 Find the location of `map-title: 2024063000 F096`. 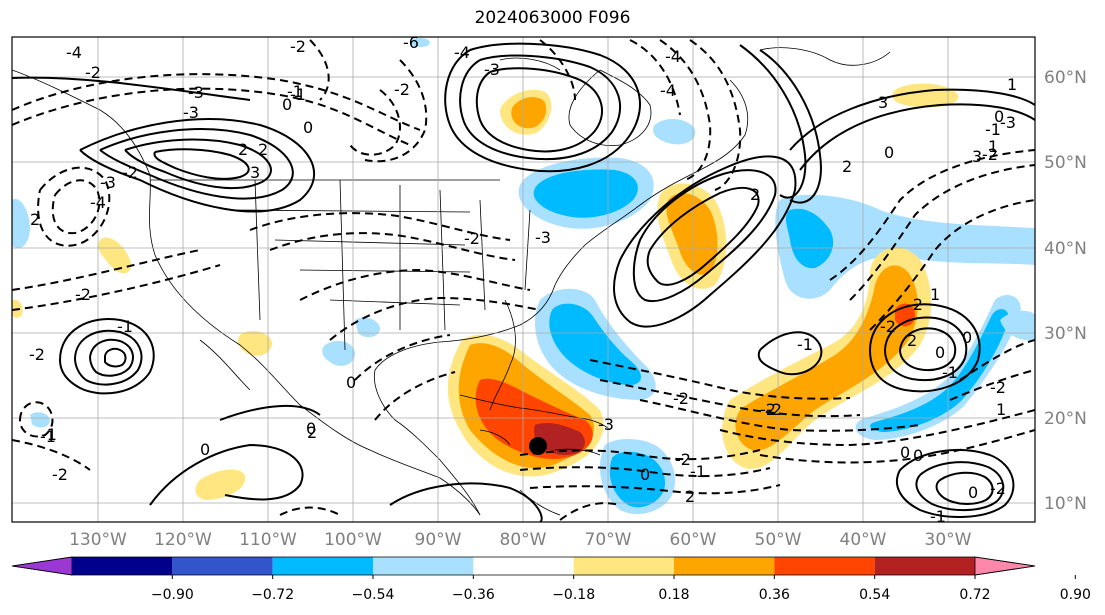

map-title: 2024063000 F096 is located at coordinates (552, 18).